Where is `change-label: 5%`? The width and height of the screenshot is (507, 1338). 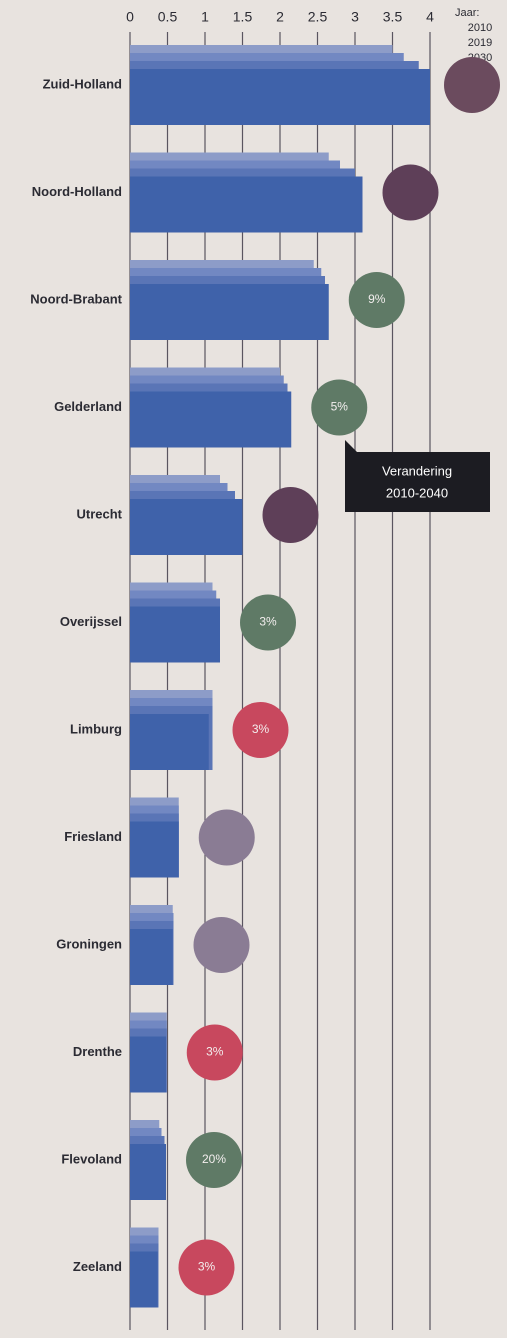 change-label: 5% is located at coordinates (340, 407).